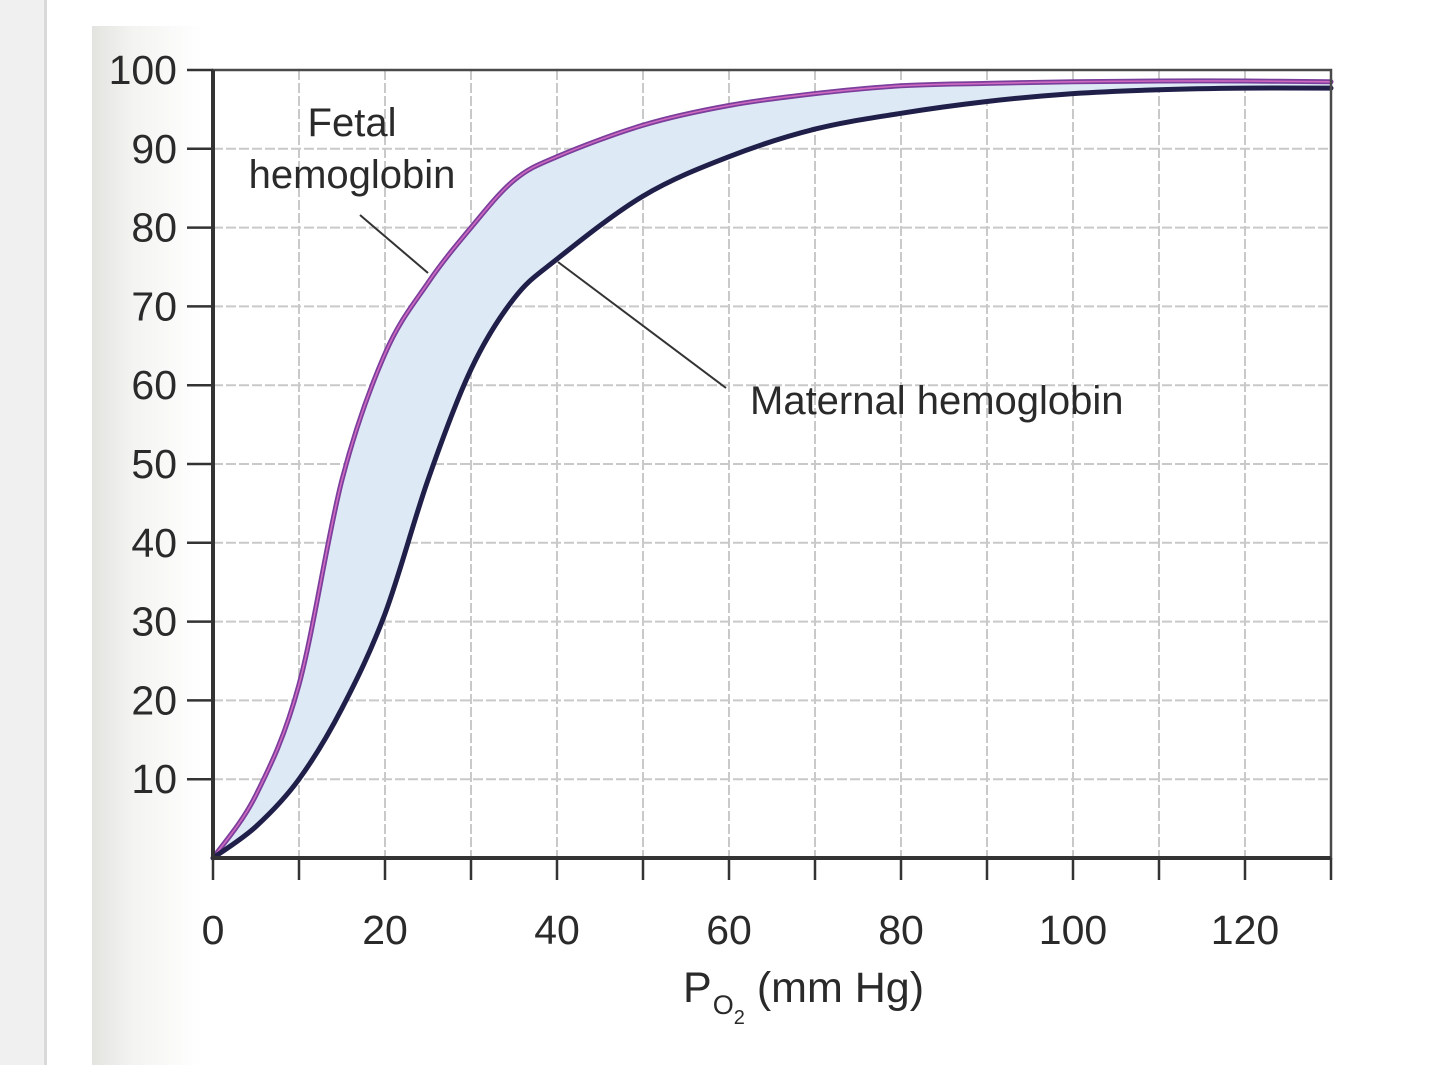 The image size is (1440, 1065). Describe the element at coordinates (23, 532) in the screenshot. I see `sidebar-strip` at that location.